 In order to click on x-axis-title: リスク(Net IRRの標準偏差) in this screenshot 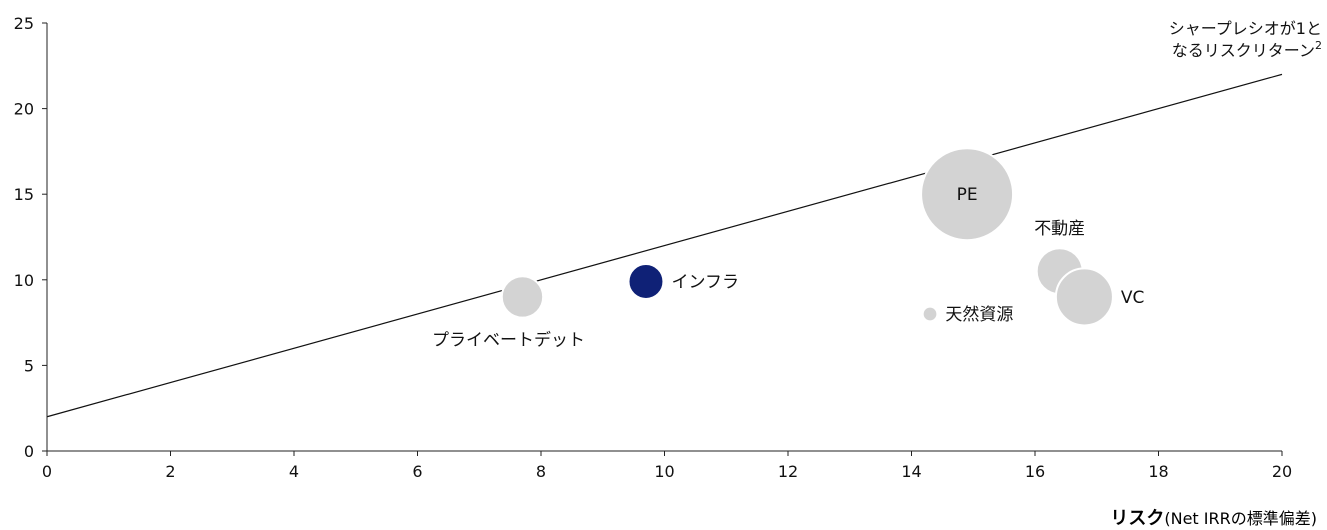, I will do `click(1213, 517)`.